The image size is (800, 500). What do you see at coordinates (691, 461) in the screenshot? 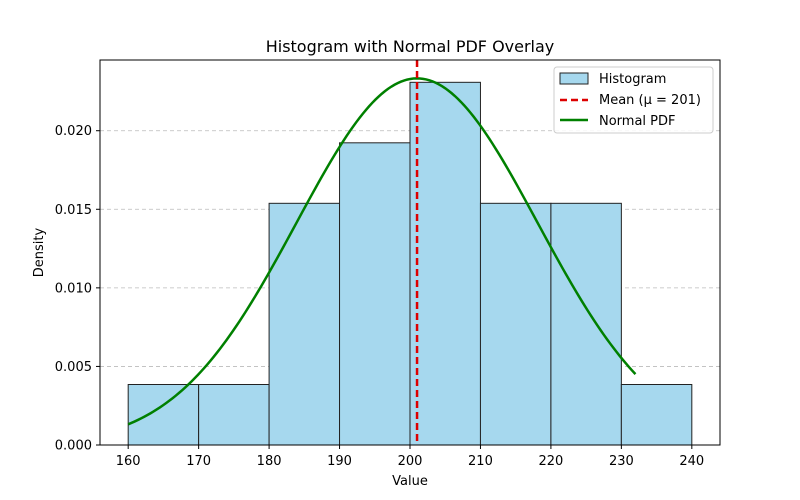
I see `x-tick-label: 240` at bounding box center [691, 461].